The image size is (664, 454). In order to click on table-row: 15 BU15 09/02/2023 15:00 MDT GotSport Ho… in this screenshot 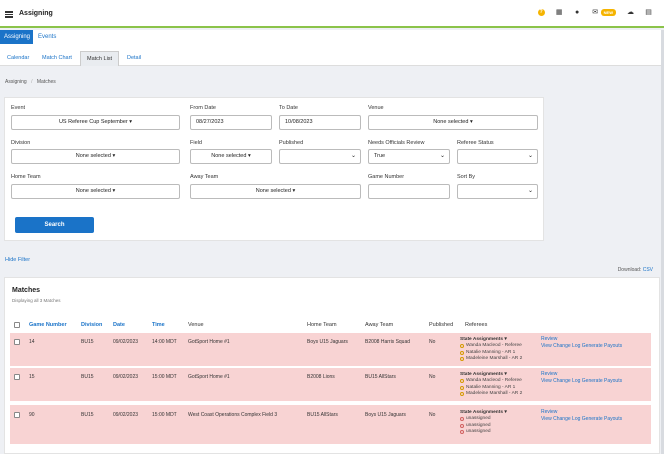, I will do `click(330, 385)`.